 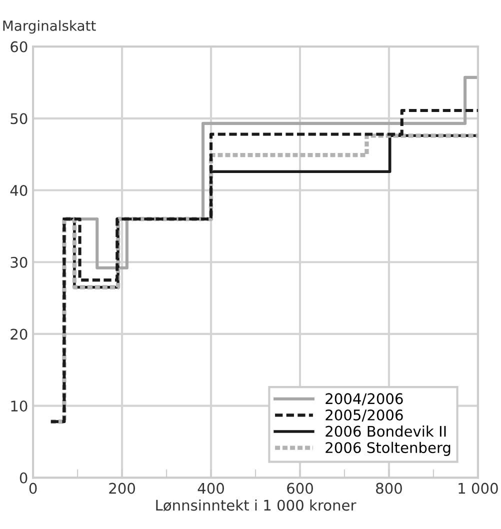 What do you see at coordinates (211, 488) in the screenshot?
I see `x-tick-label: 400` at bounding box center [211, 488].